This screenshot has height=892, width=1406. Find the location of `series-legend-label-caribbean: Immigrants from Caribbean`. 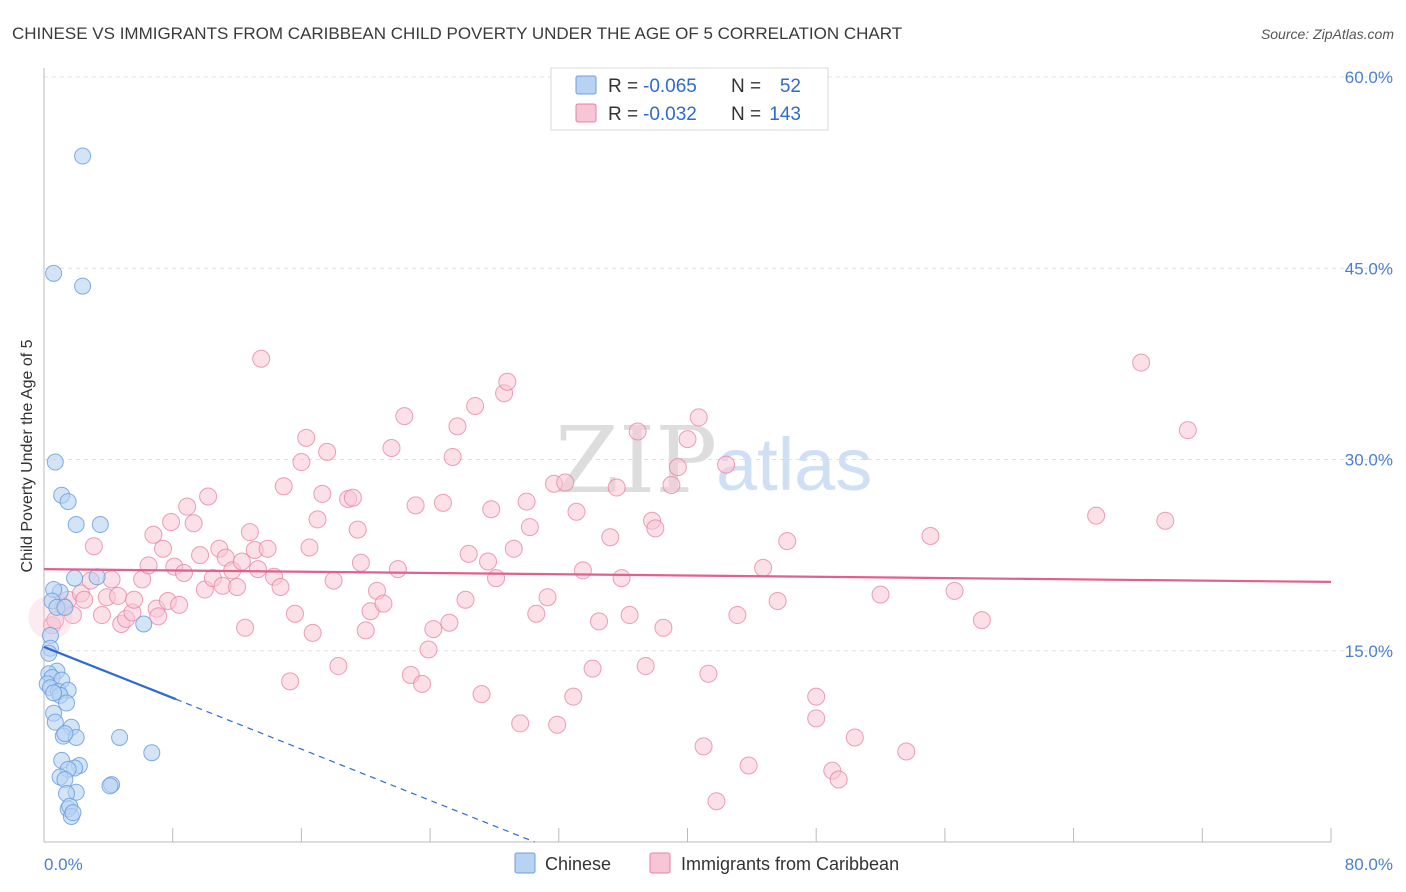

series-legend-label-caribbean: Immigrants from Caribbean is located at coordinates (790, 864).